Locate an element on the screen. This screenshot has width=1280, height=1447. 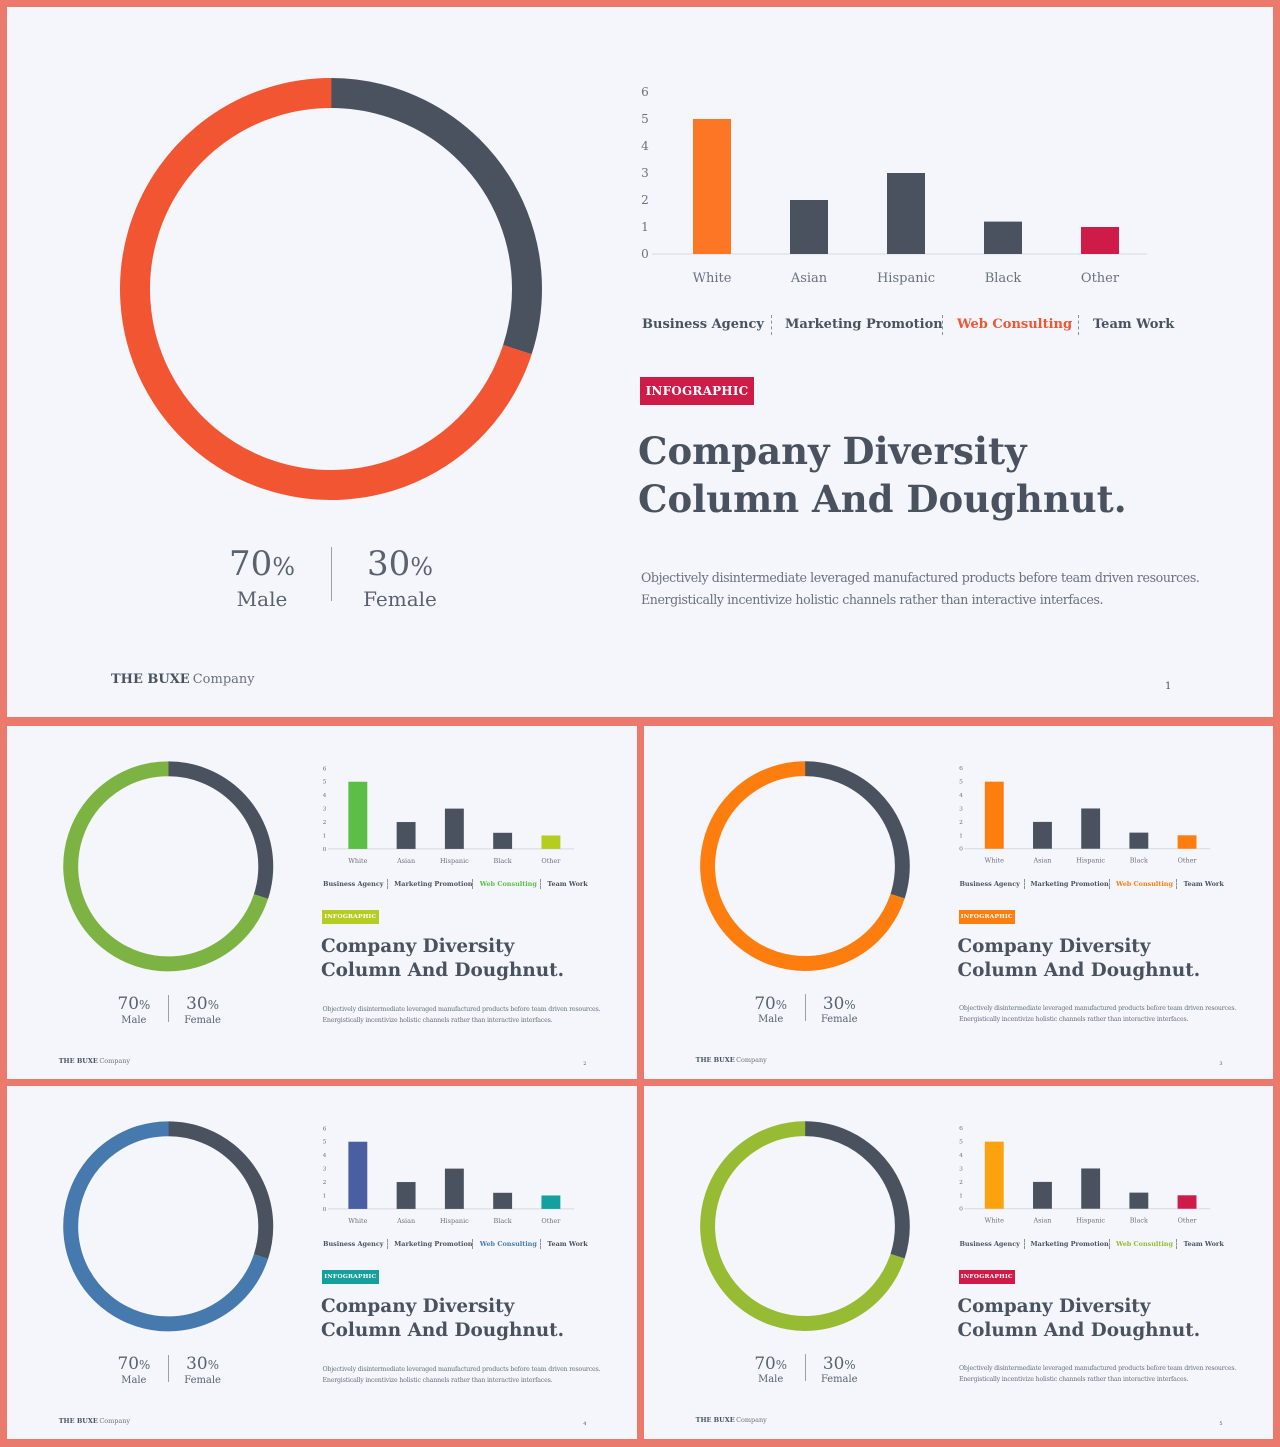
bar-asian is located at coordinates (809, 227).